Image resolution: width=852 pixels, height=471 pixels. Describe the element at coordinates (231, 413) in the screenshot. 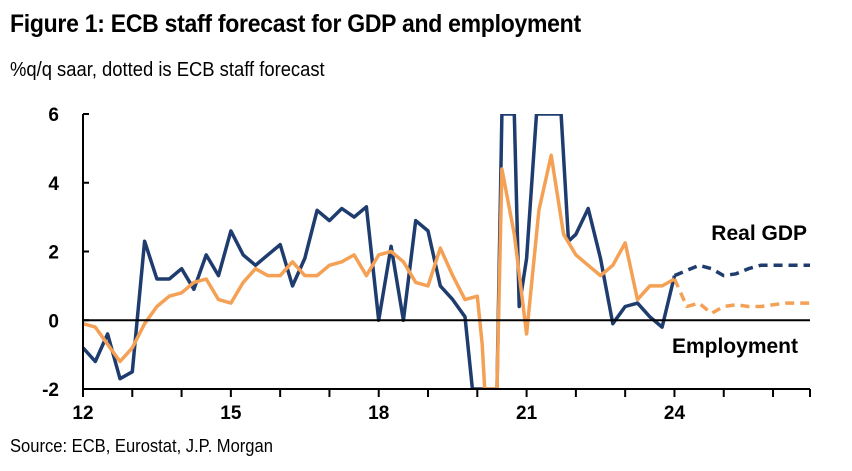

I see `x-tick-label: 15` at that location.